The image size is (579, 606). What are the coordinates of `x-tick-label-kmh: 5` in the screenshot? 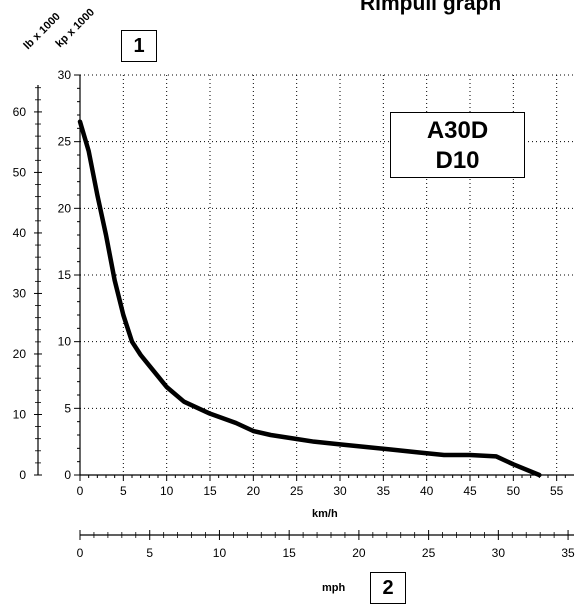 It's located at (123, 491).